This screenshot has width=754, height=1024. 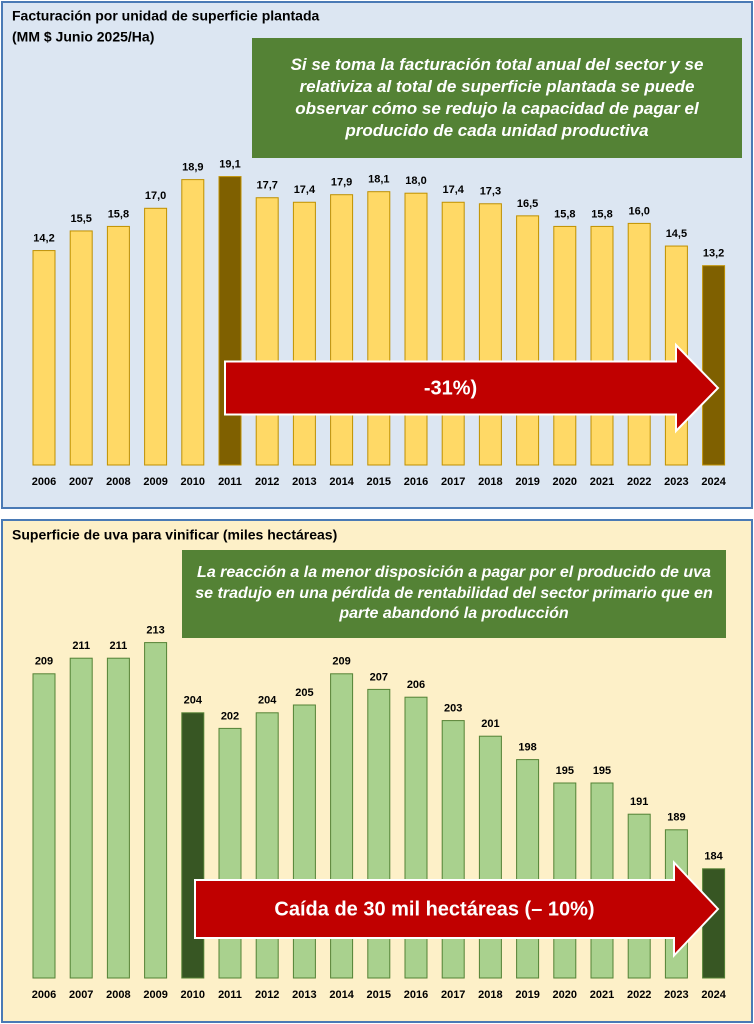 I want to click on value-label: 17,9, so click(x=341, y=183).